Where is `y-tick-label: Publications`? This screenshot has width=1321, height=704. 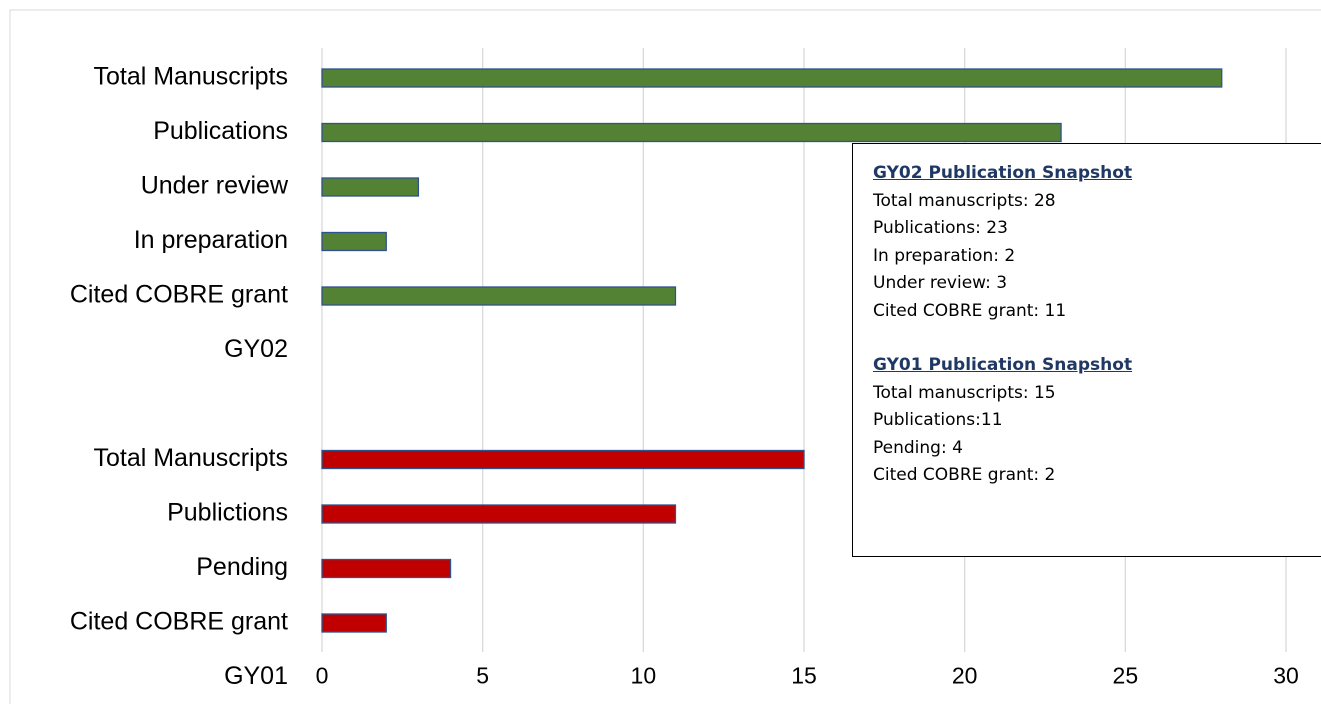 y-tick-label: Publications is located at coordinates (220, 131).